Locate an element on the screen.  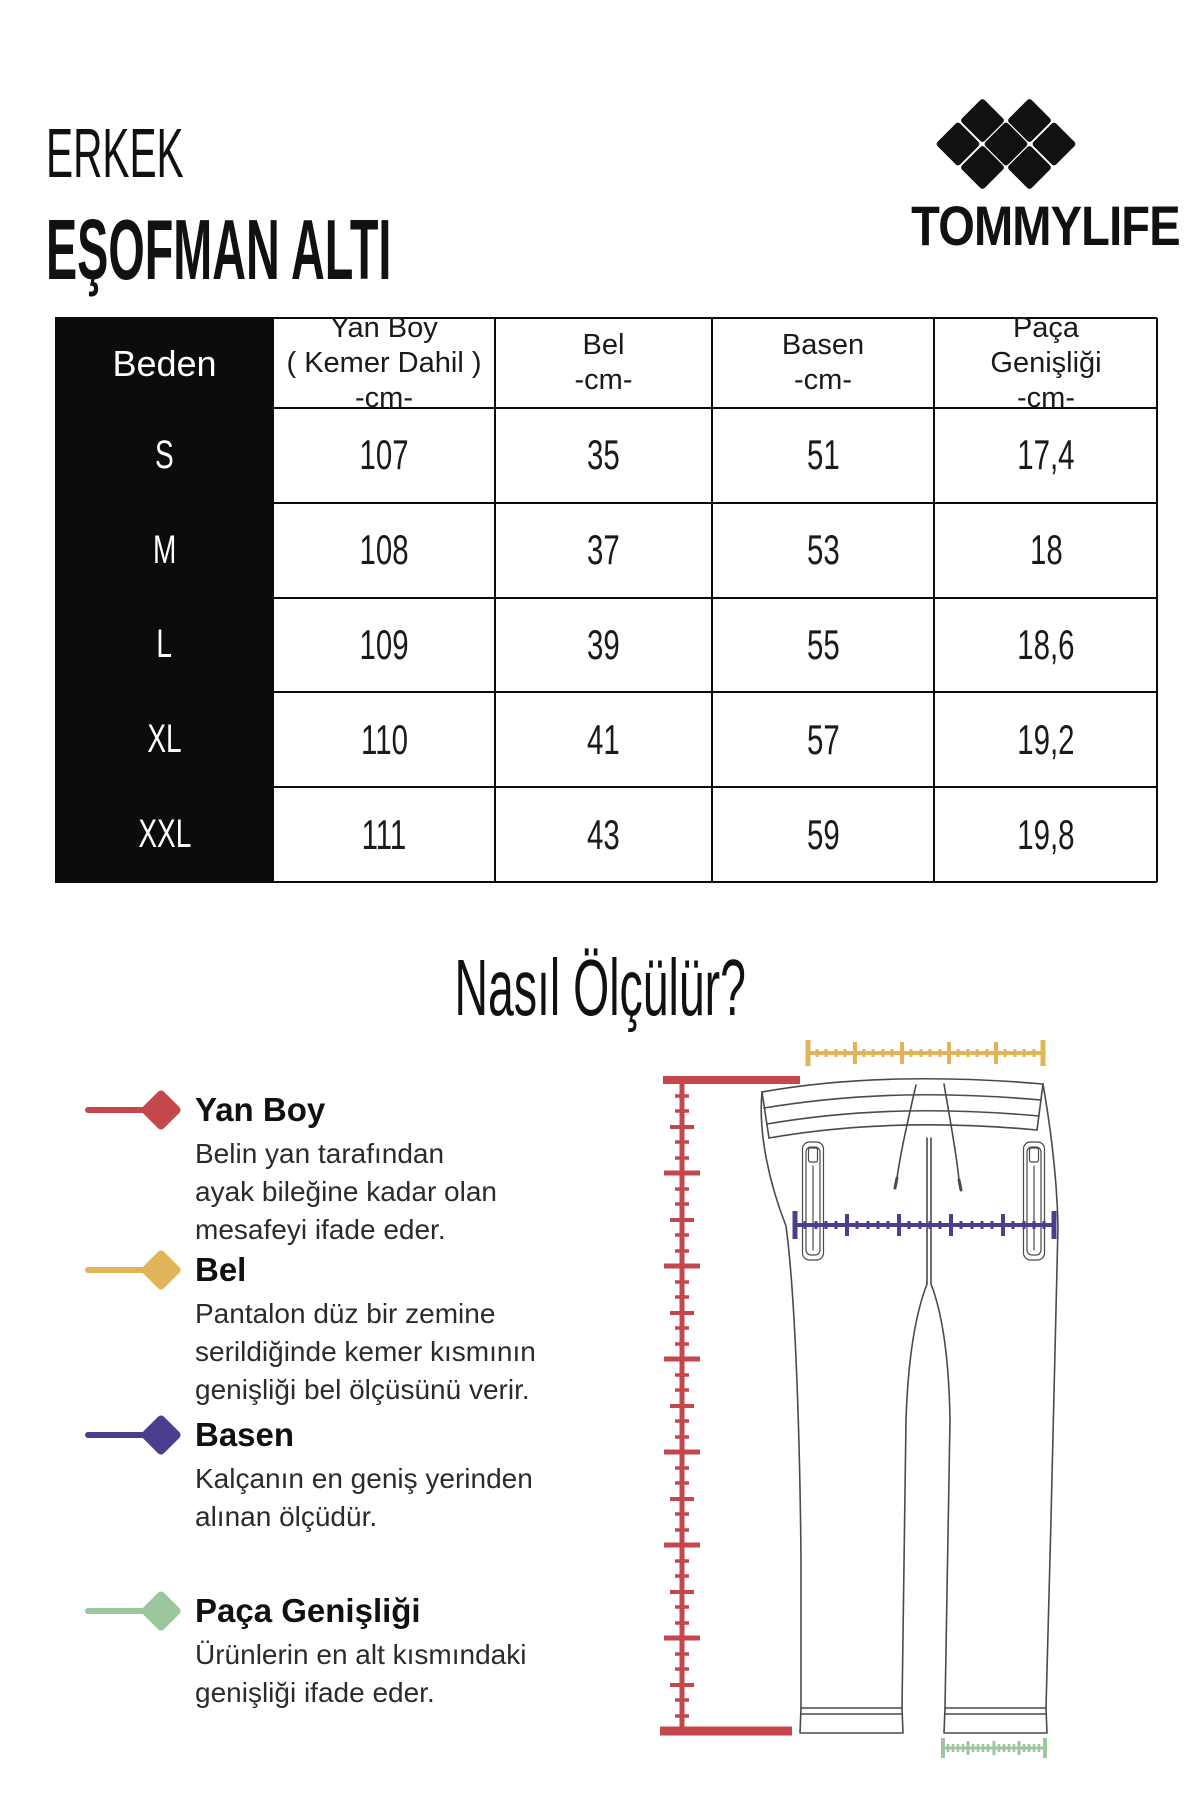
size-label: XXL is located at coordinates (164, 834).